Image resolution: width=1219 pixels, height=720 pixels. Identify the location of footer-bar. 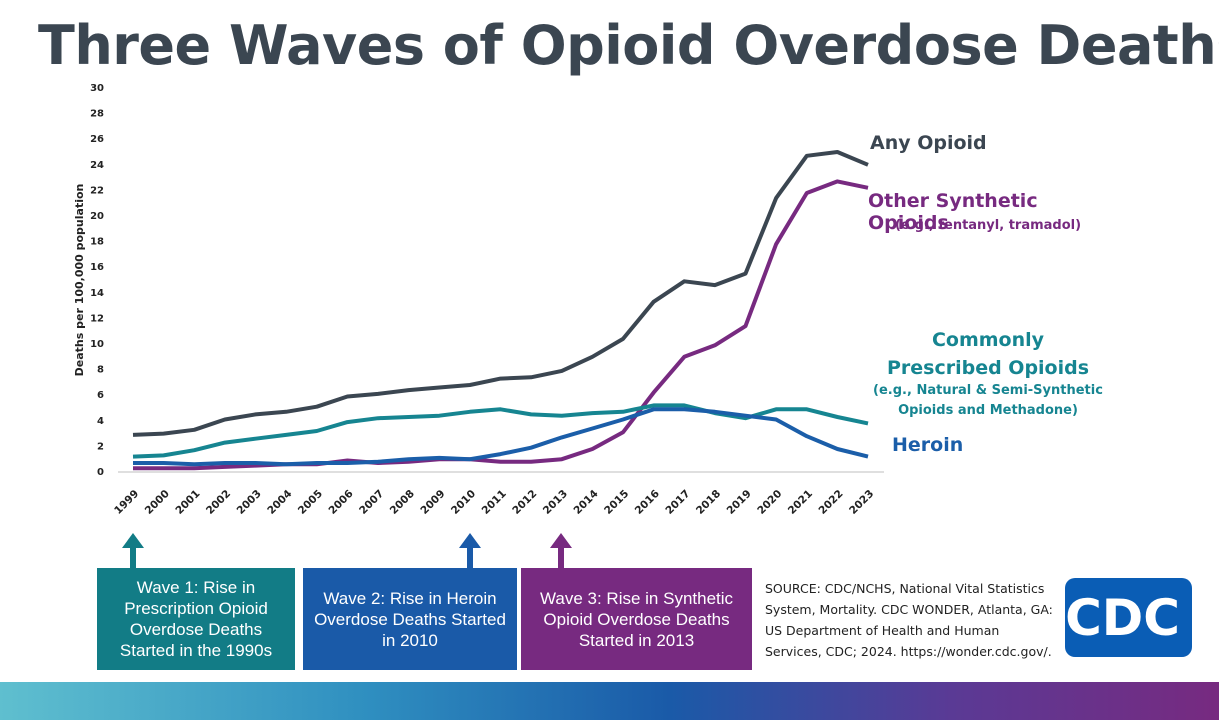
(609, 701).